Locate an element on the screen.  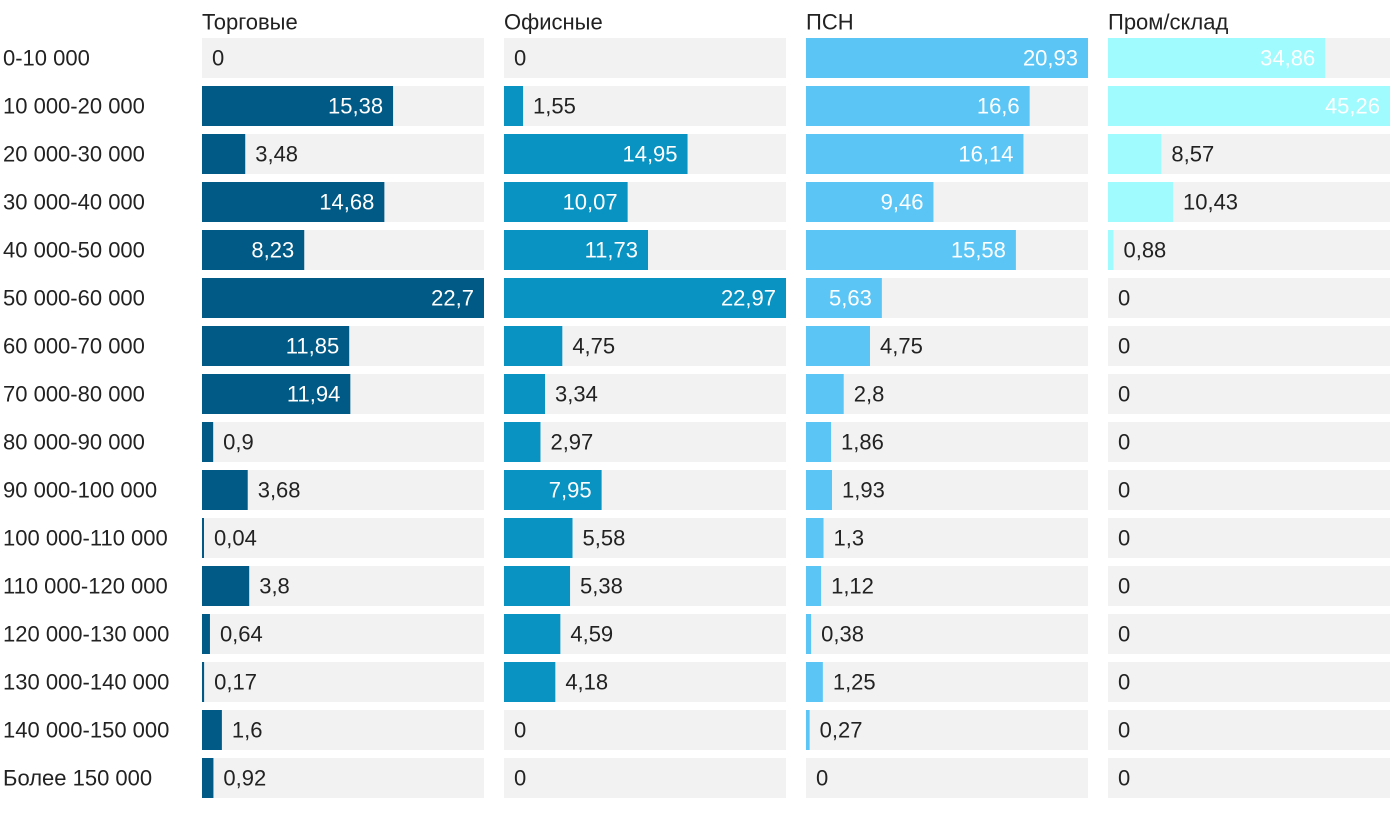
data-label: 1,86 is located at coordinates (862, 442).